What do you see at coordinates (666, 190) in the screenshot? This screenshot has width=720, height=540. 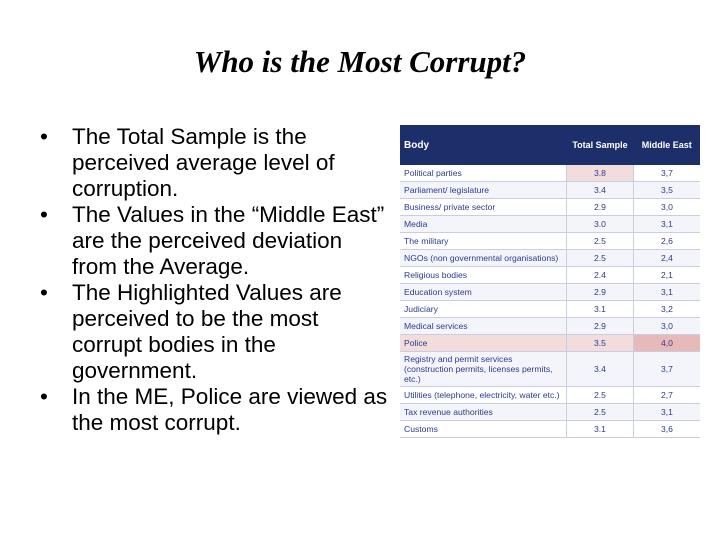 I see `value-cell: 3,5` at bounding box center [666, 190].